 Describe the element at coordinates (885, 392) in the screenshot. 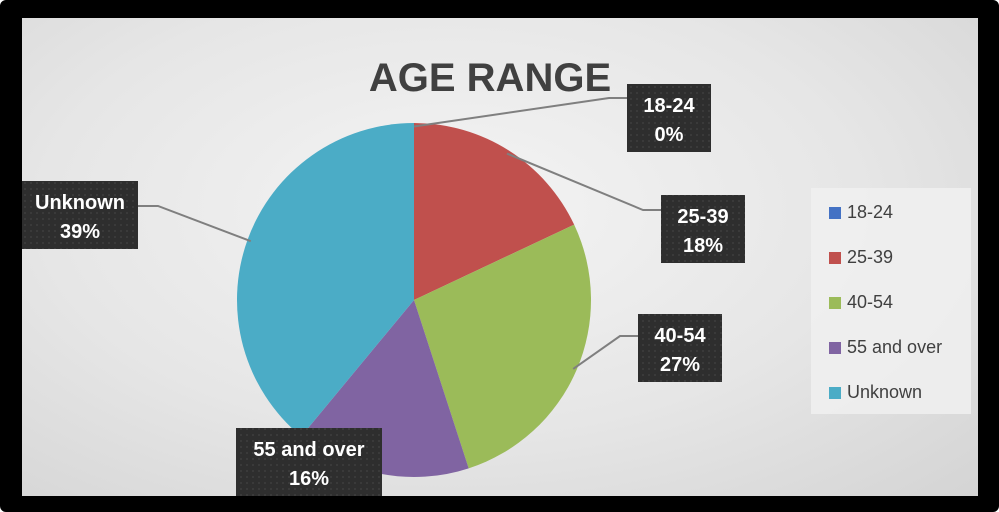

I see `legend-label: Unknown` at that location.